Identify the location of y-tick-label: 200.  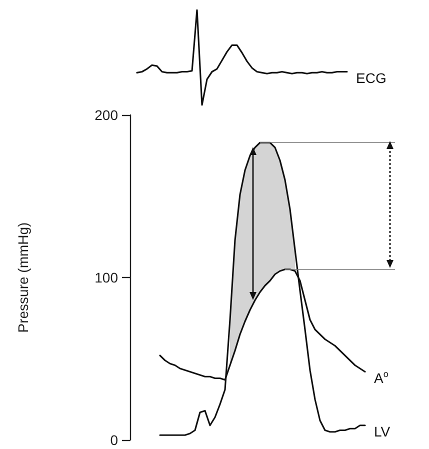
(106, 115).